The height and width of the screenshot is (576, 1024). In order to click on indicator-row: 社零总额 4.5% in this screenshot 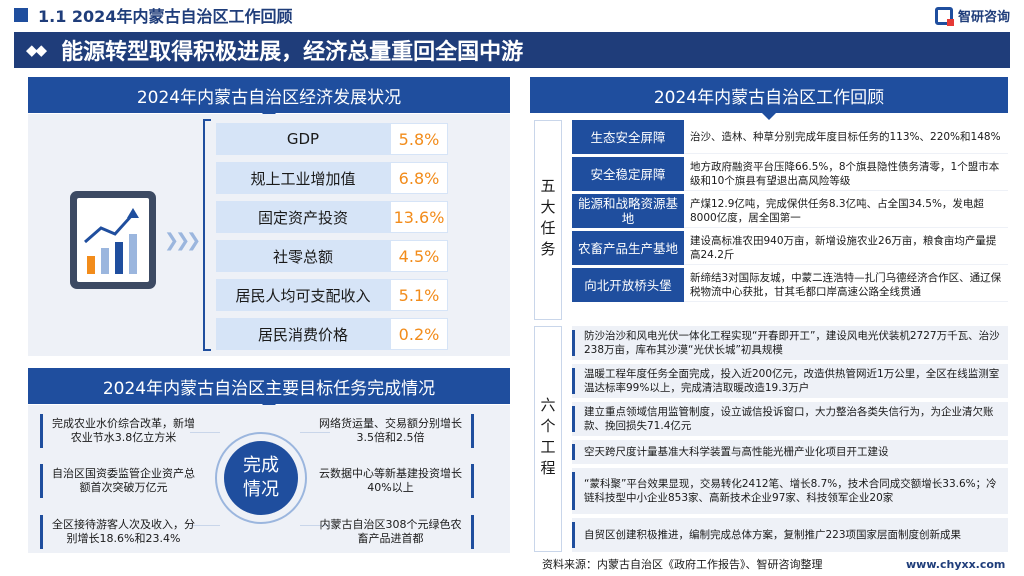, I will do `click(332, 256)`.